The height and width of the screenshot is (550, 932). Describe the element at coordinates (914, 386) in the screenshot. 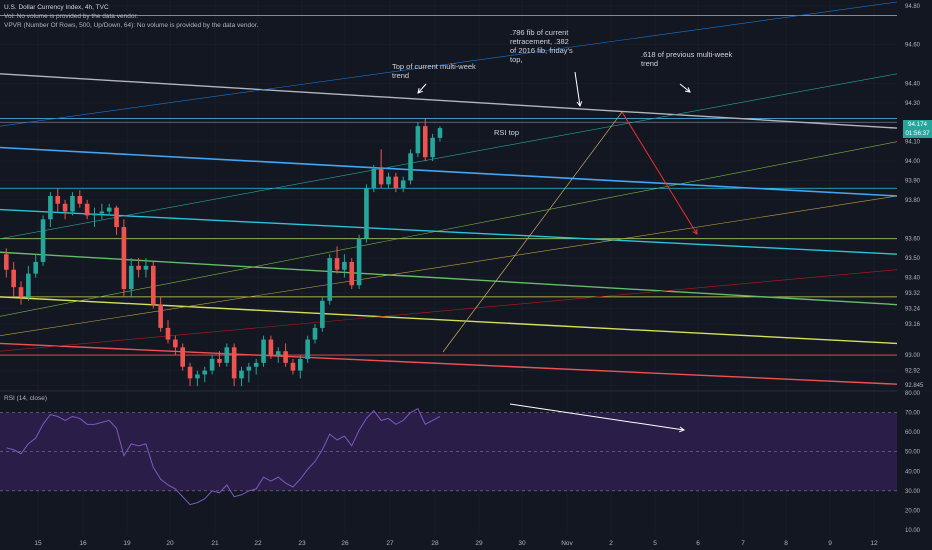

I see `y-tick-label: 92.845` at that location.